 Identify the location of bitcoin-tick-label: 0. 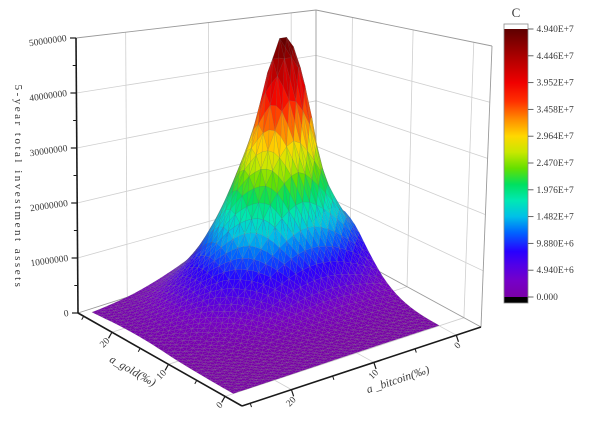
(458, 346).